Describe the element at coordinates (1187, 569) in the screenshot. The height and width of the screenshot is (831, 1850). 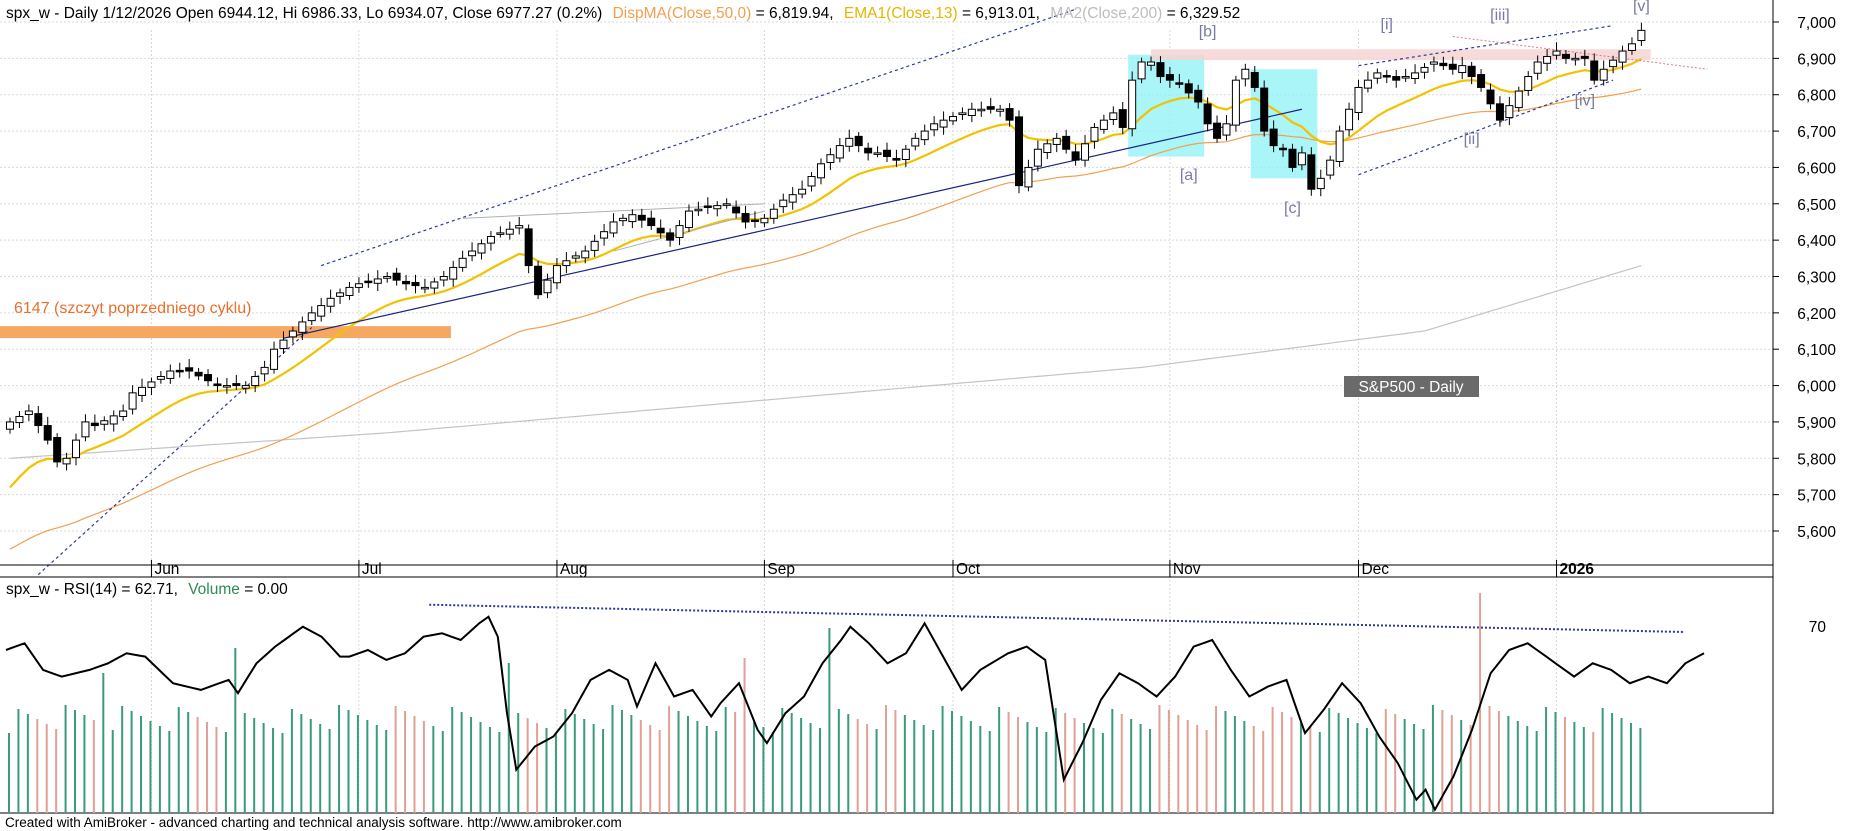
I see `month-label: Nov` at that location.